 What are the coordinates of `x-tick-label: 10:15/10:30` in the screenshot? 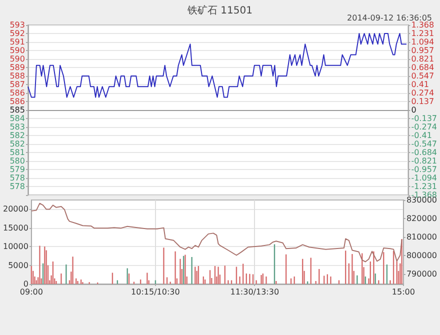 It's located at (155, 292).